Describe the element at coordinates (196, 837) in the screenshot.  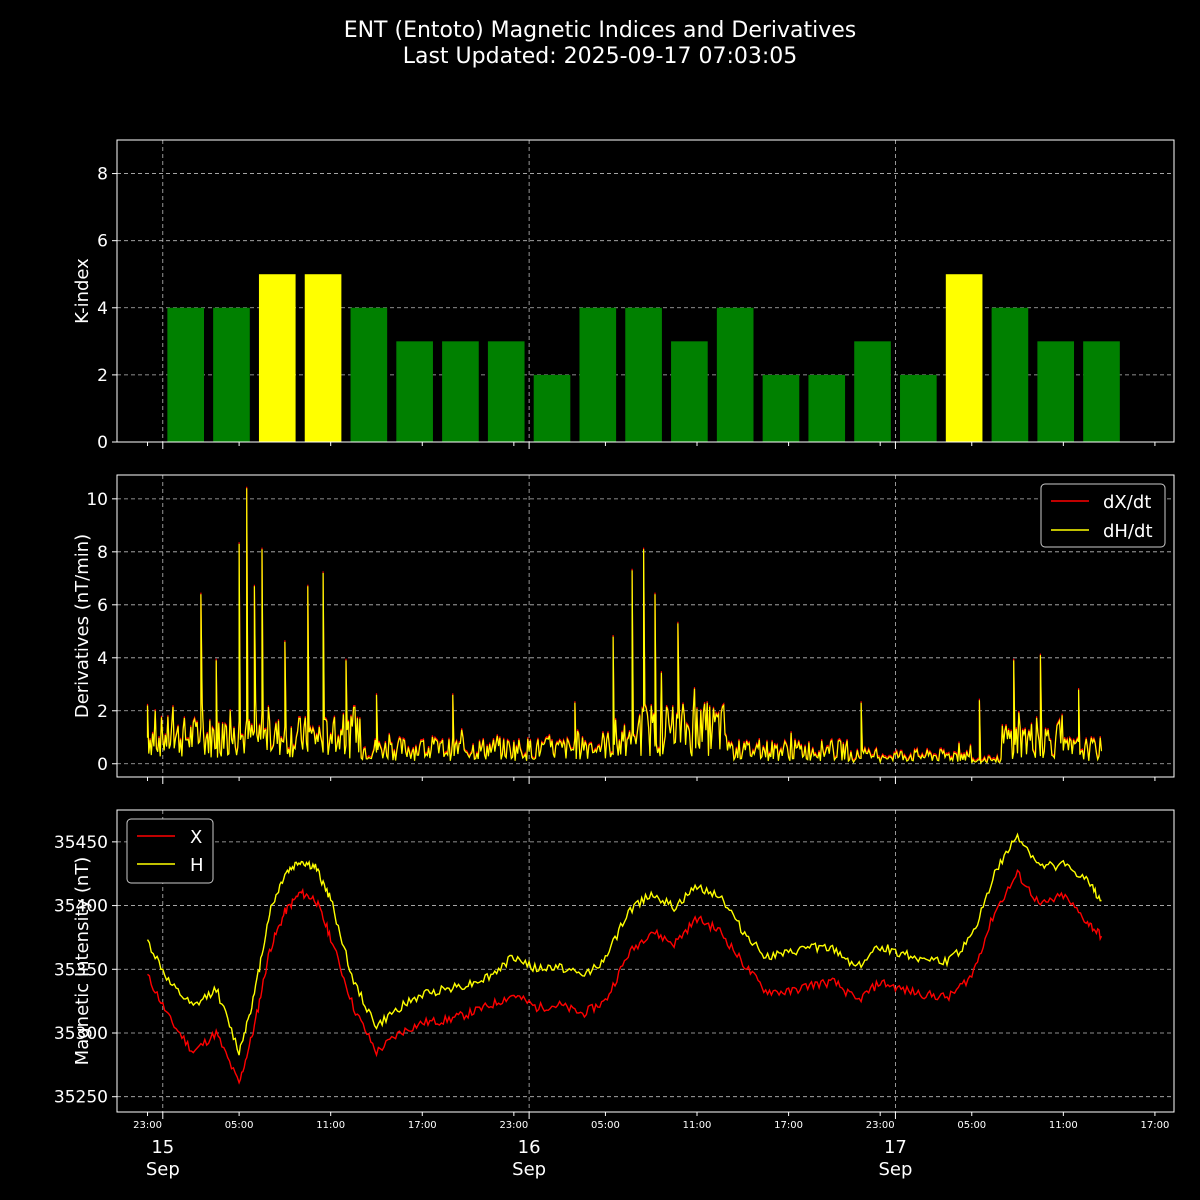
I see `legend-label: X` at that location.